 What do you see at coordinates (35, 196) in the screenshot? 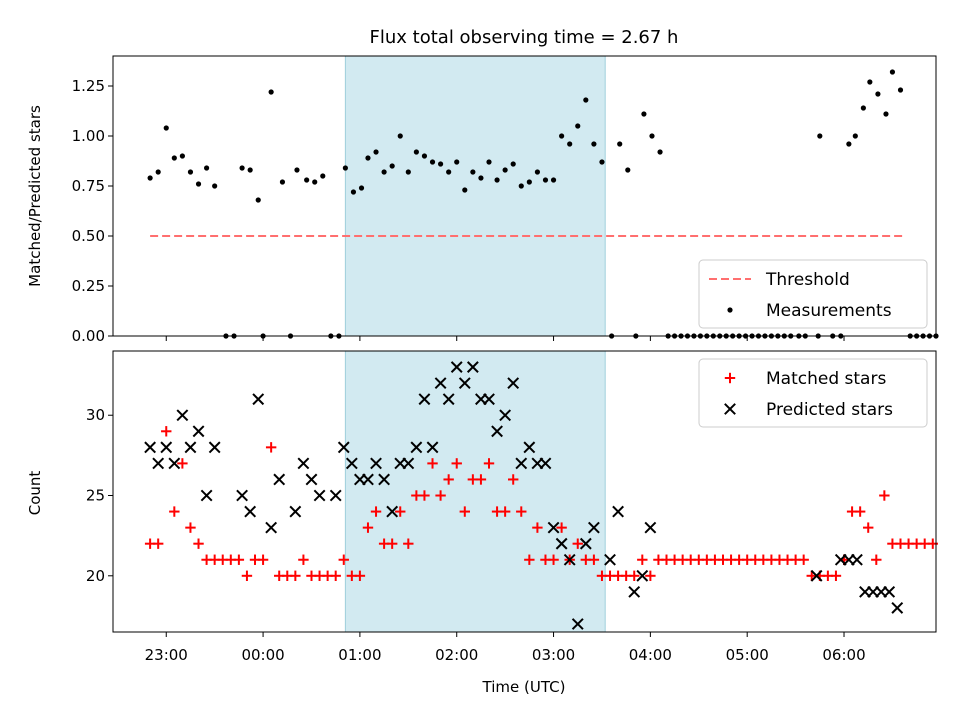
I see `top-y-axis-label: Matched/Predicted stars` at bounding box center [35, 196].